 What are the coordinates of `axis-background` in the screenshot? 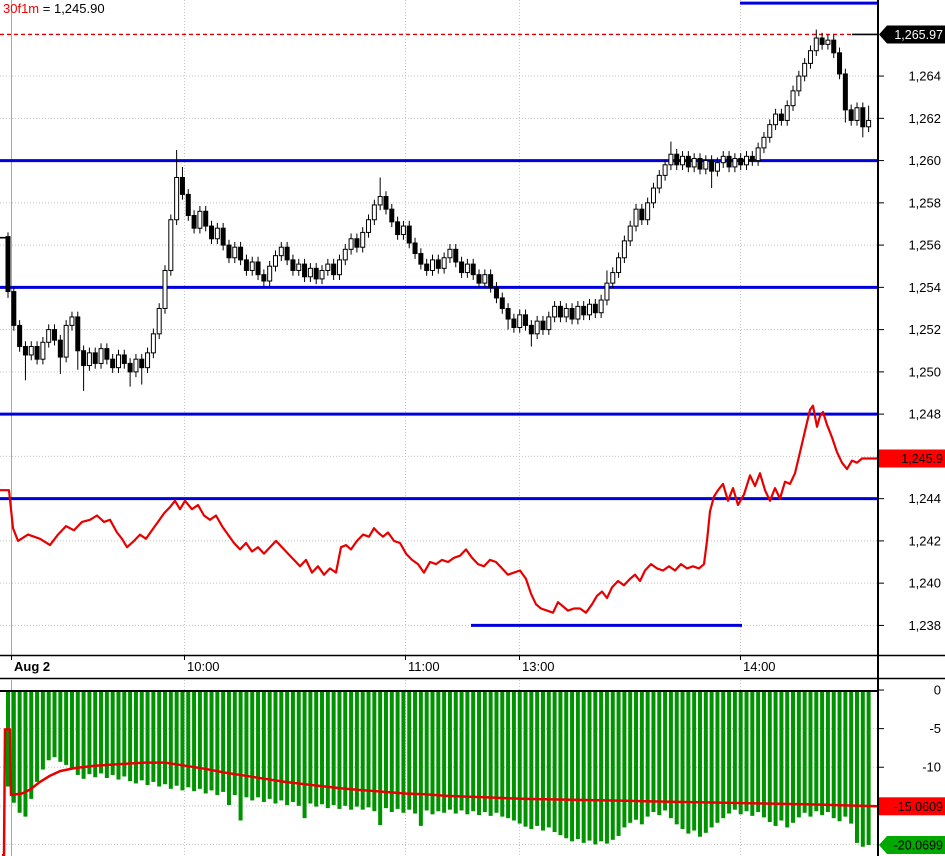 It's located at (911, 428).